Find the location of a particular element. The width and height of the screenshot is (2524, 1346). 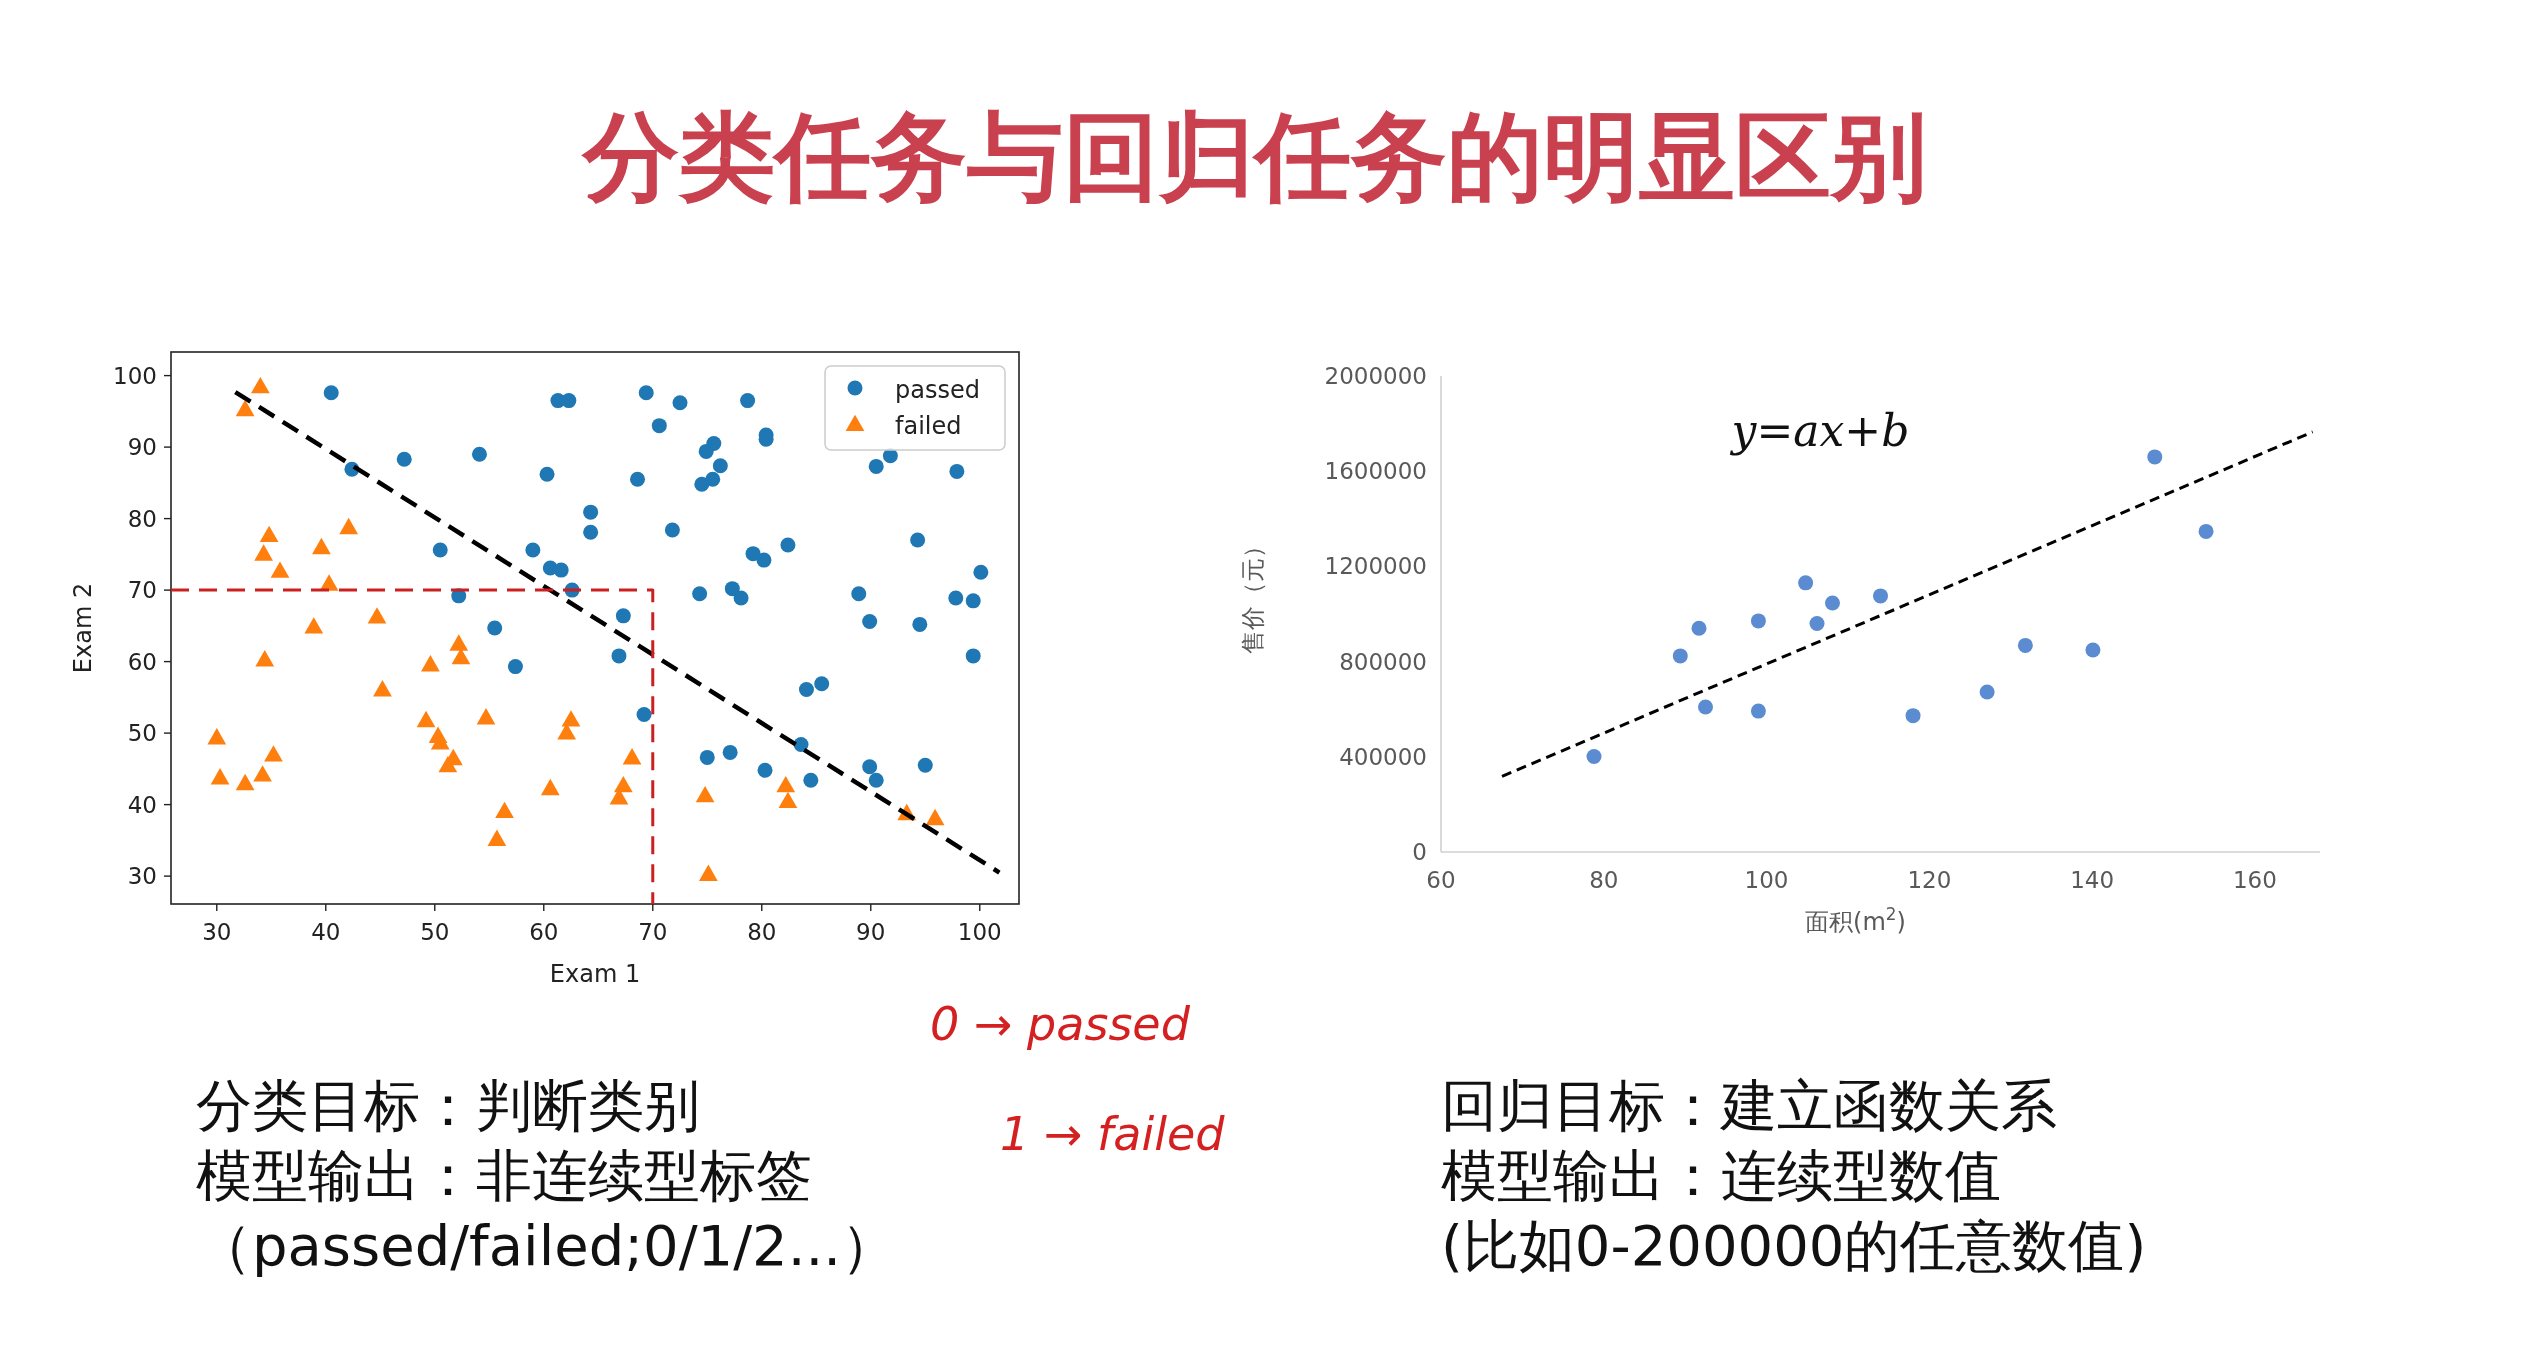

y-axis-title: Exam 2 is located at coordinates (83, 628).